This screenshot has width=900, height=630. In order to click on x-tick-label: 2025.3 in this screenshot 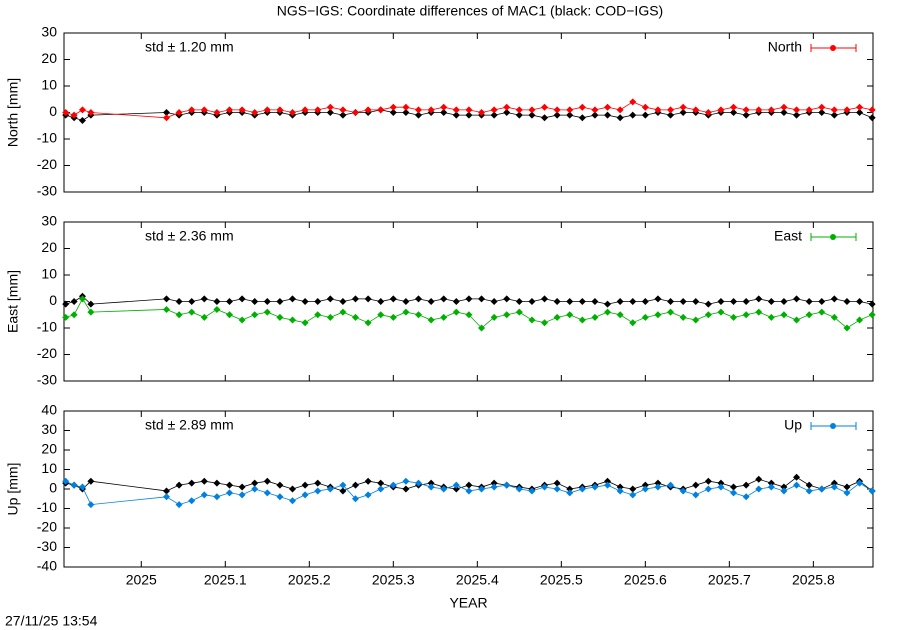, I will do `click(393, 580)`.